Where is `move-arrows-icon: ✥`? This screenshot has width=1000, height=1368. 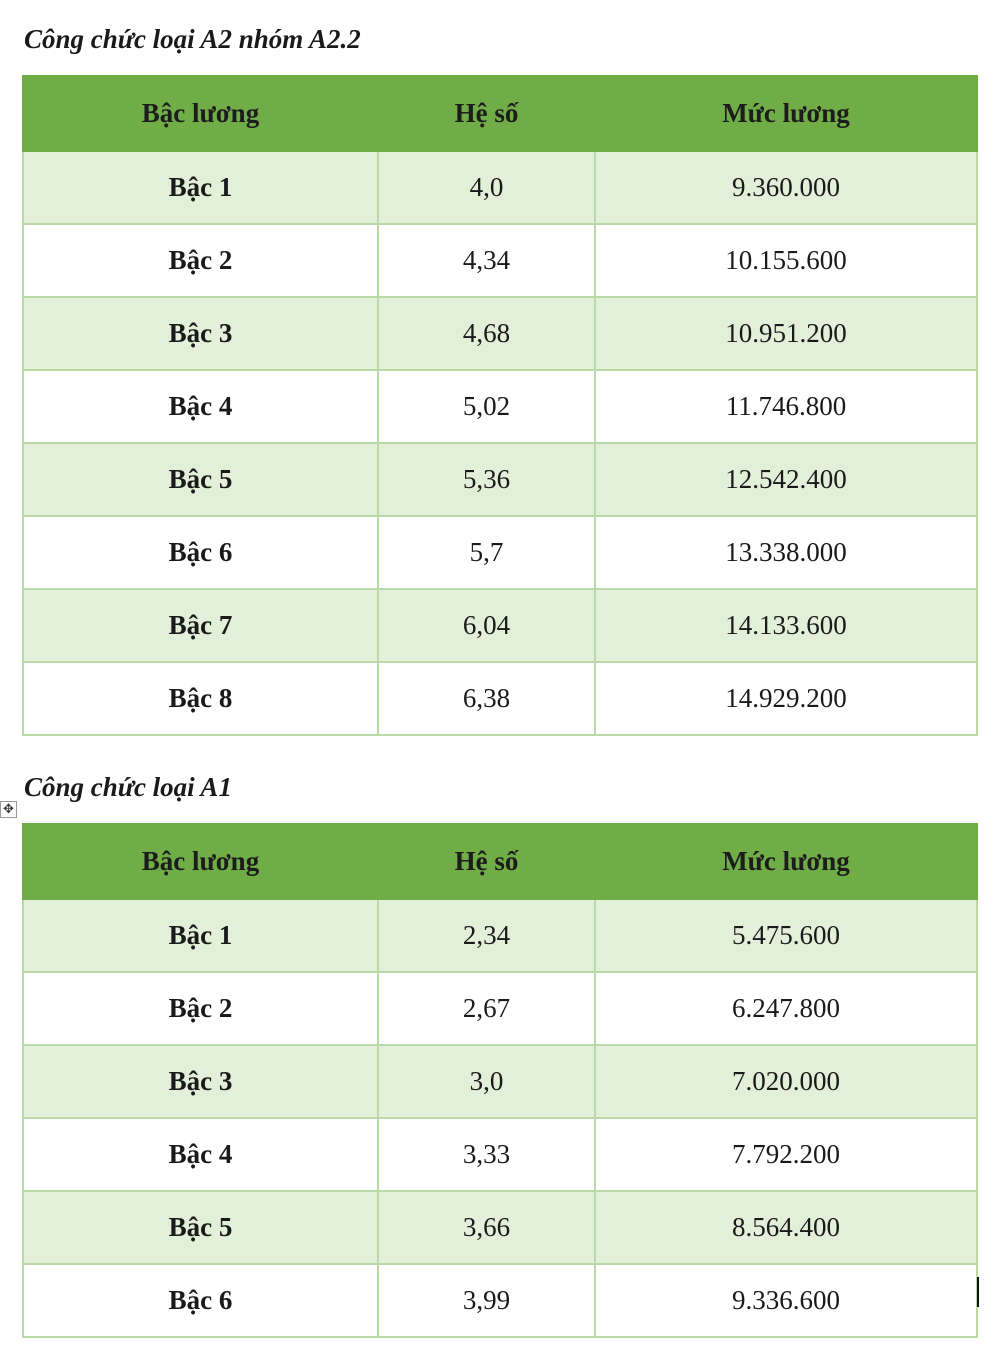
move-arrows-icon: ✥ is located at coordinates (8, 809).